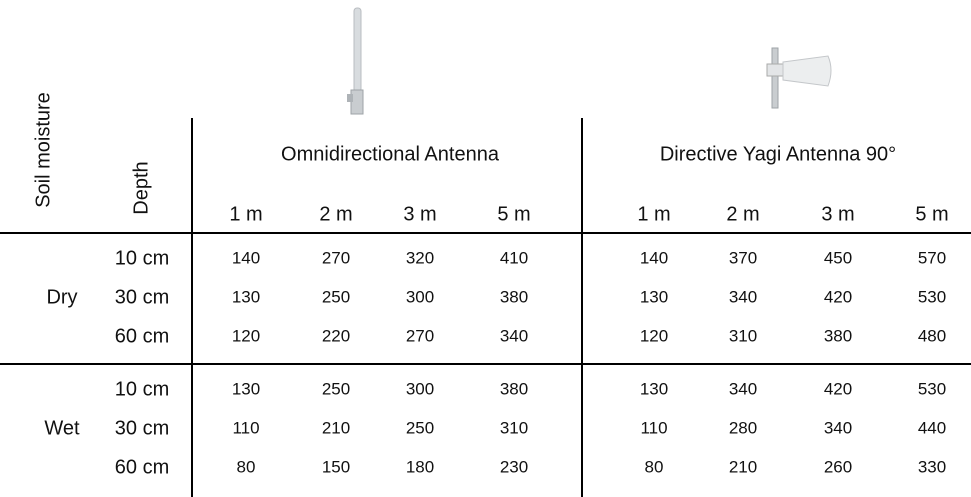  I want to click on cell-value: 180, so click(420, 466).